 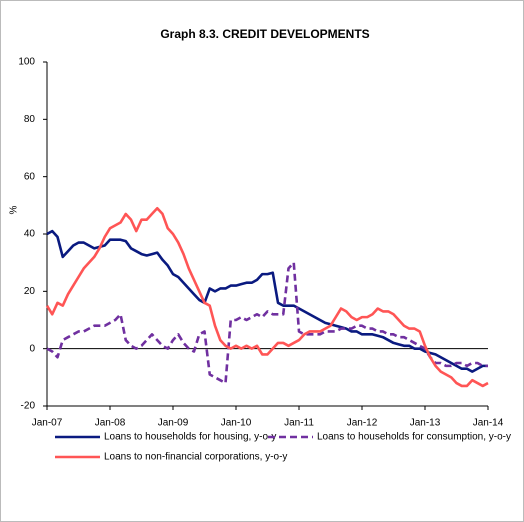 I want to click on legend-label: Loans to households for housing, y-o-y, so click(x=190, y=437).